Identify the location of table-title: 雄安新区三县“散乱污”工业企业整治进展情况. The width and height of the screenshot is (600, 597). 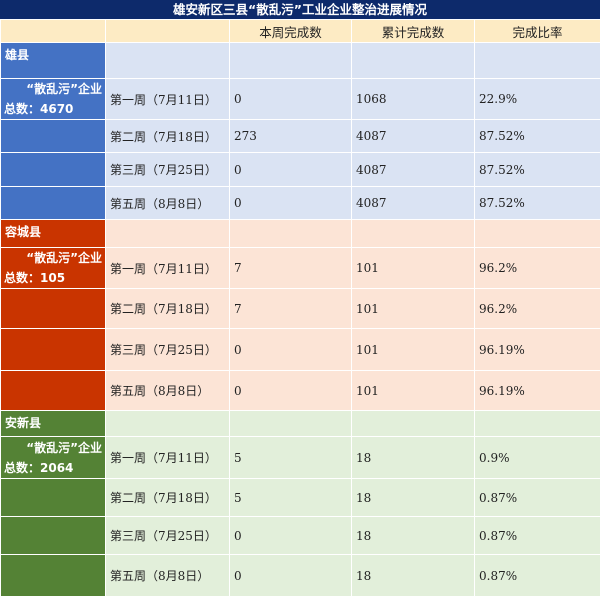
(300, 9).